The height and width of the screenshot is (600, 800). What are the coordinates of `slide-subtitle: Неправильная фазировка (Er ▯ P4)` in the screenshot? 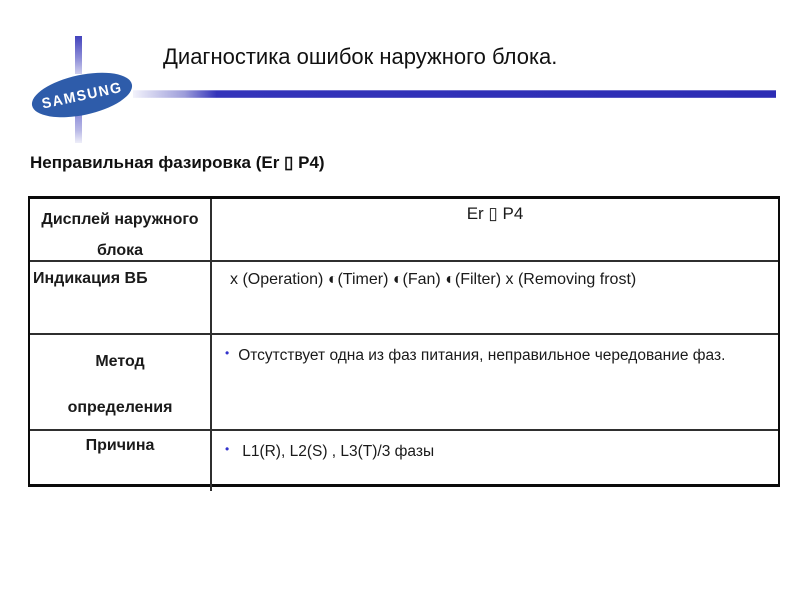 It's located at (177, 162).